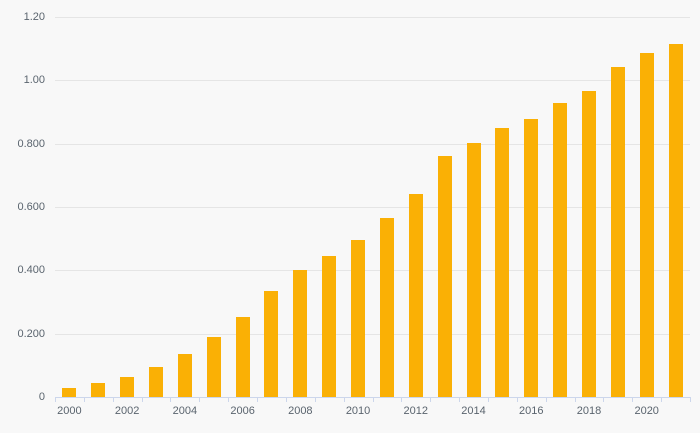  What do you see at coordinates (646, 411) in the screenshot?
I see `x-axis-label-2020: 2020` at bounding box center [646, 411].